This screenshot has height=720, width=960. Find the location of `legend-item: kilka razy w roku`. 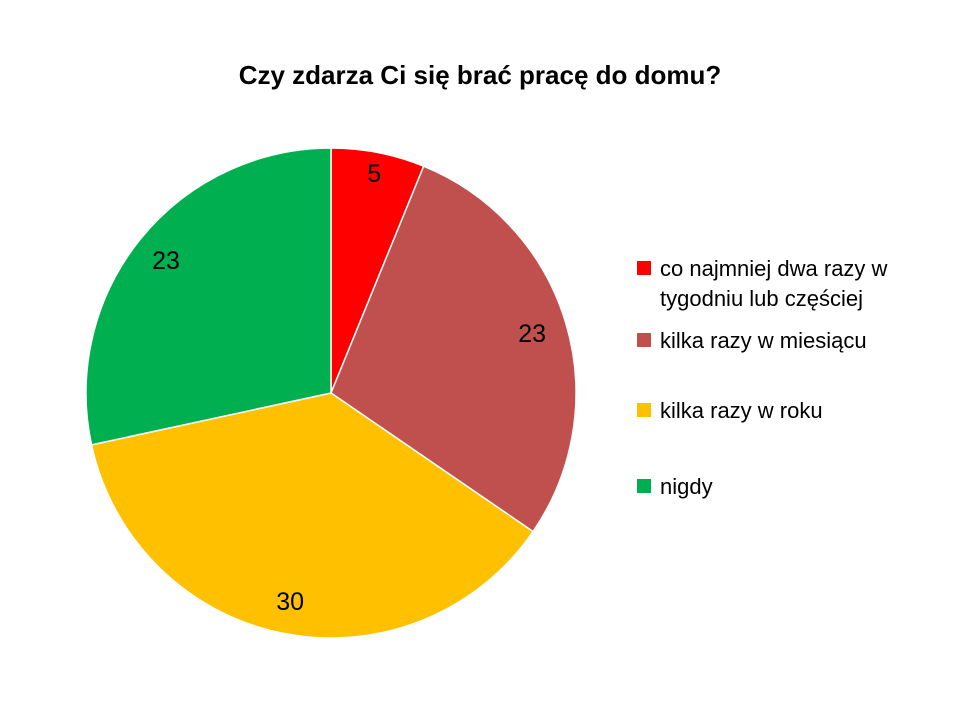

legend-item: kilka razy w roku is located at coordinates (730, 410).